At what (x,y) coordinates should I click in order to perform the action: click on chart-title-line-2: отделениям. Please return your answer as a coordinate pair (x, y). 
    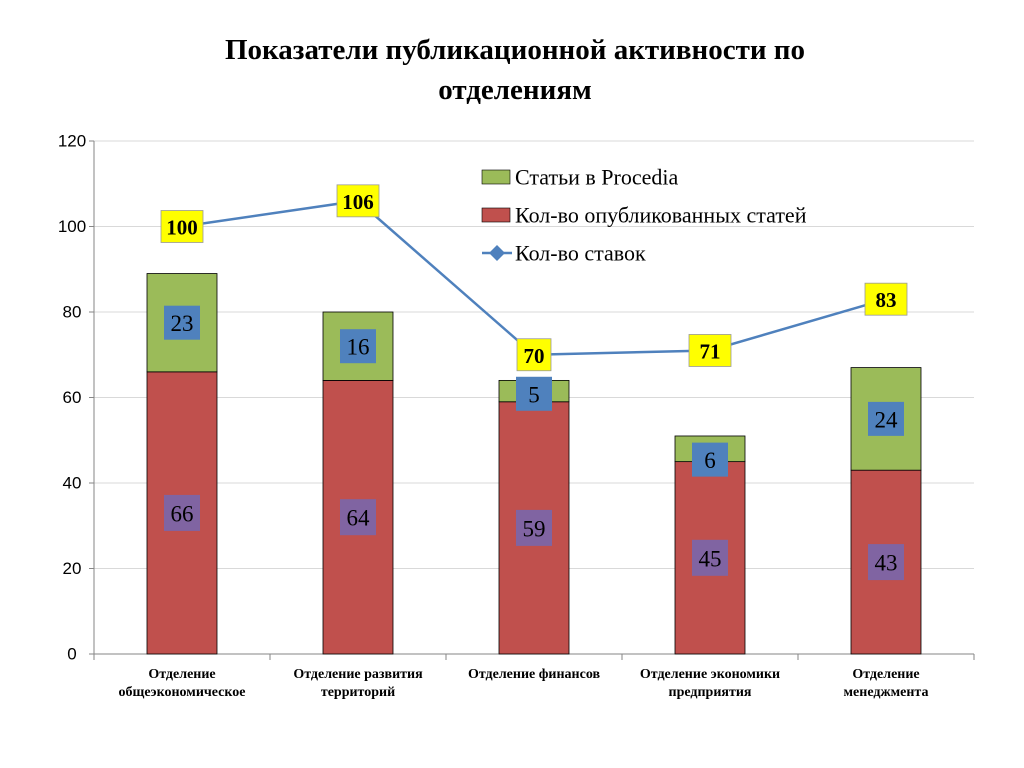
    Looking at the image, I should click on (515, 90).